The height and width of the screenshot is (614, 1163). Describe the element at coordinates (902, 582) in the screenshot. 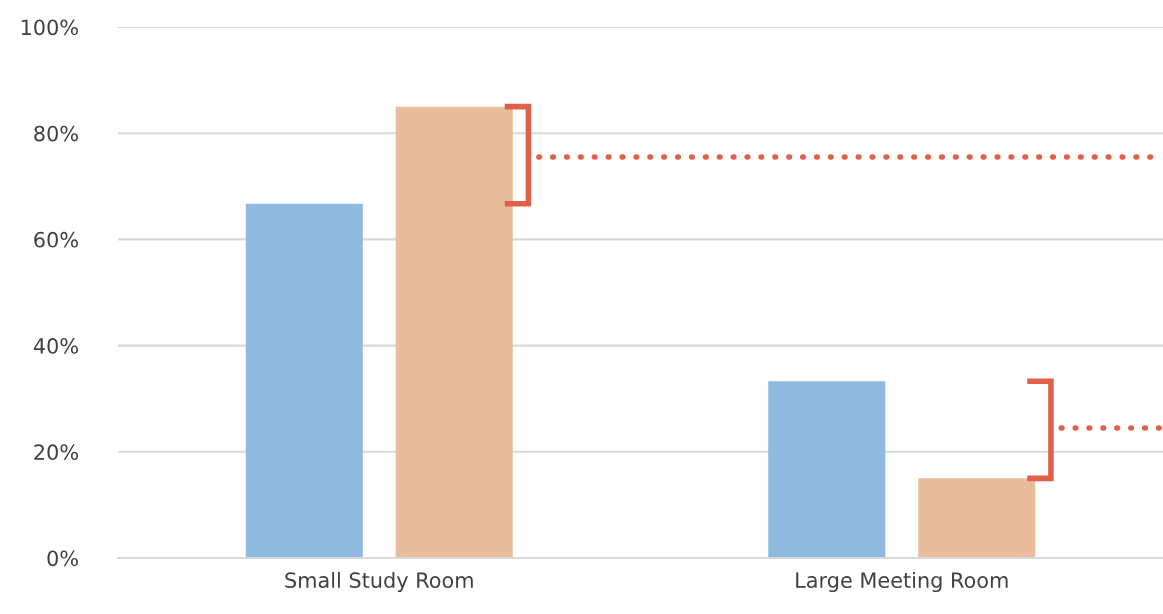

I see `x-tick-label: Large Meeting Room` at that location.